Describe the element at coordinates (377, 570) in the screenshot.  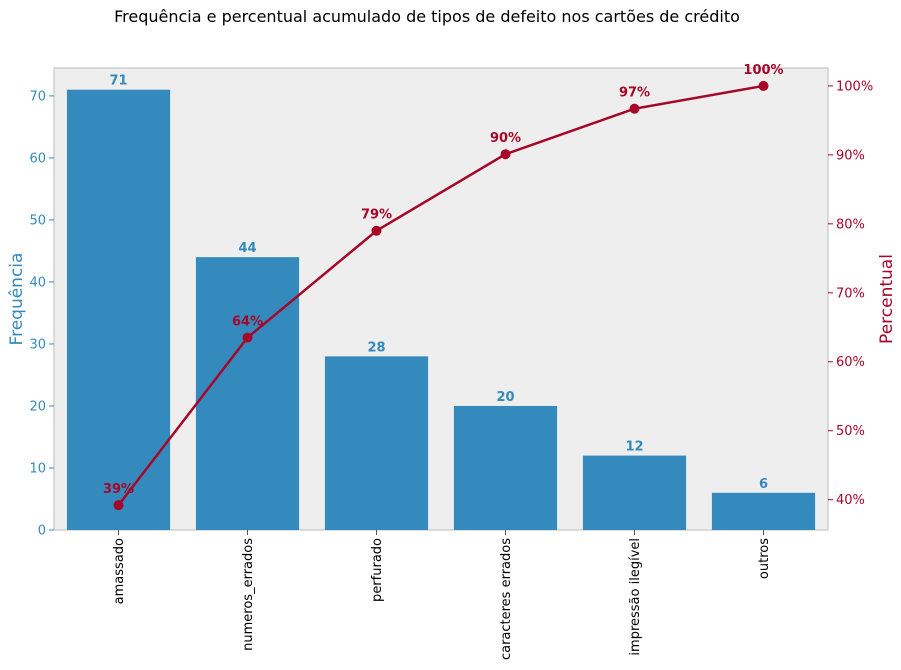
I see `x-tick-label-2: perfurado` at that location.